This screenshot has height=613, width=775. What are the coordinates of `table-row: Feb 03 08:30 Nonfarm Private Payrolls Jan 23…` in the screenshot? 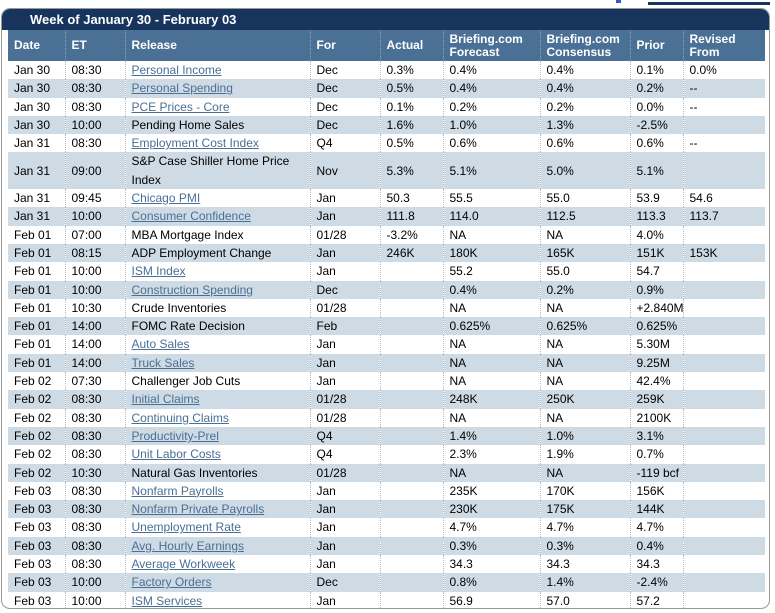 It's located at (386, 509).